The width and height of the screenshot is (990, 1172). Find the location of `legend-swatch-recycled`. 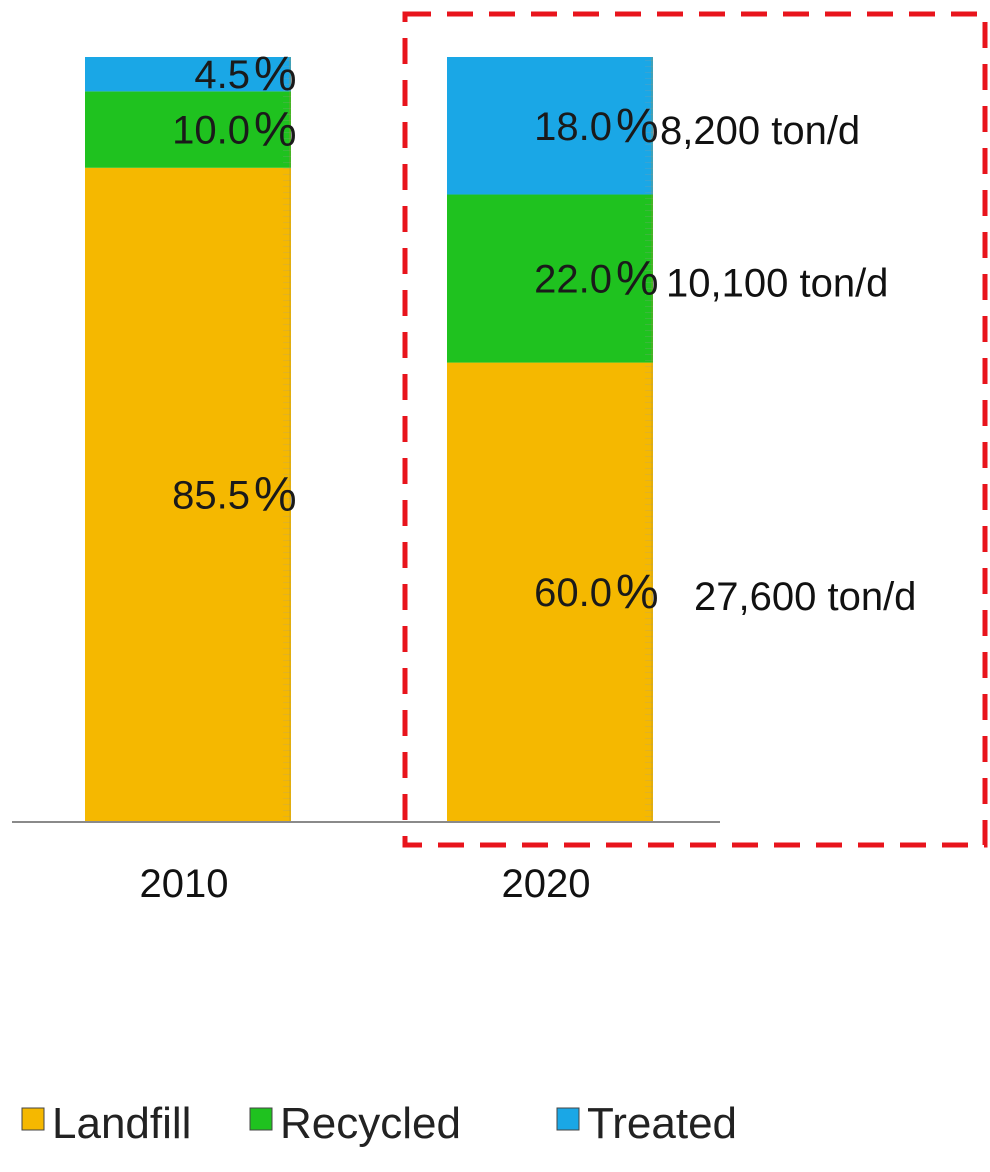

legend-swatch-recycled is located at coordinates (261, 1119).